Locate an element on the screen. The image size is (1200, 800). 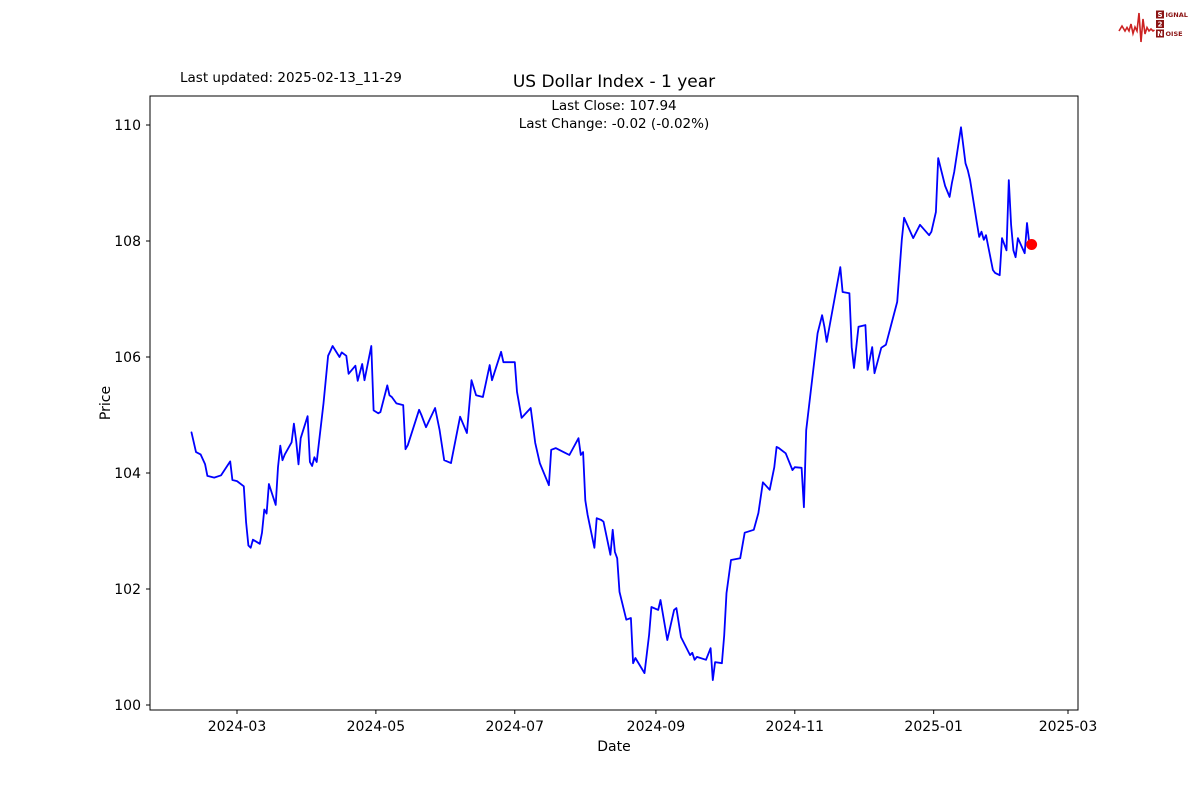
x-tick-label: 2024-09 is located at coordinates (656, 727).